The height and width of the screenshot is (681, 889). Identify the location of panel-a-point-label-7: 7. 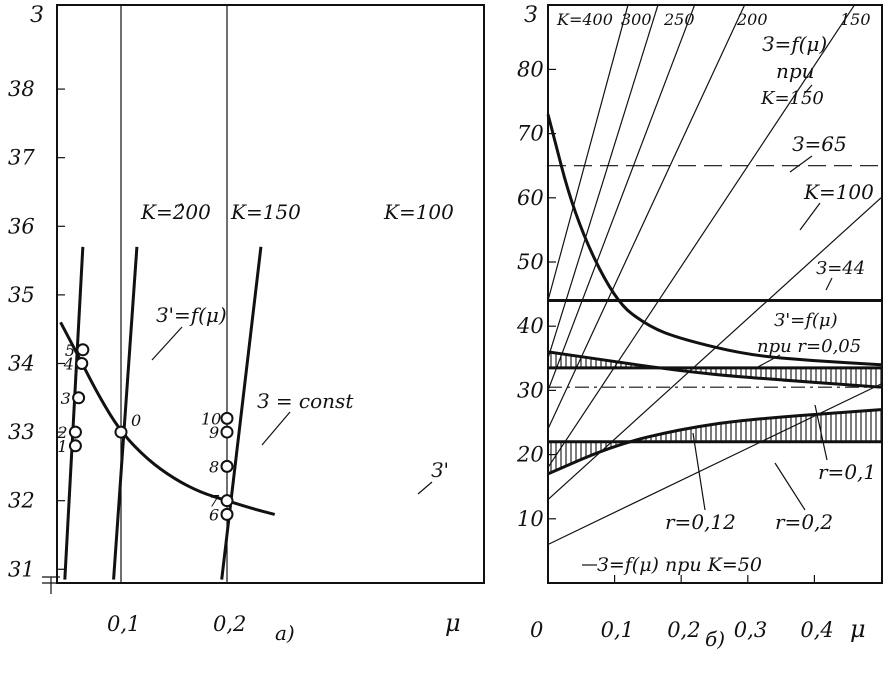
(214, 501).